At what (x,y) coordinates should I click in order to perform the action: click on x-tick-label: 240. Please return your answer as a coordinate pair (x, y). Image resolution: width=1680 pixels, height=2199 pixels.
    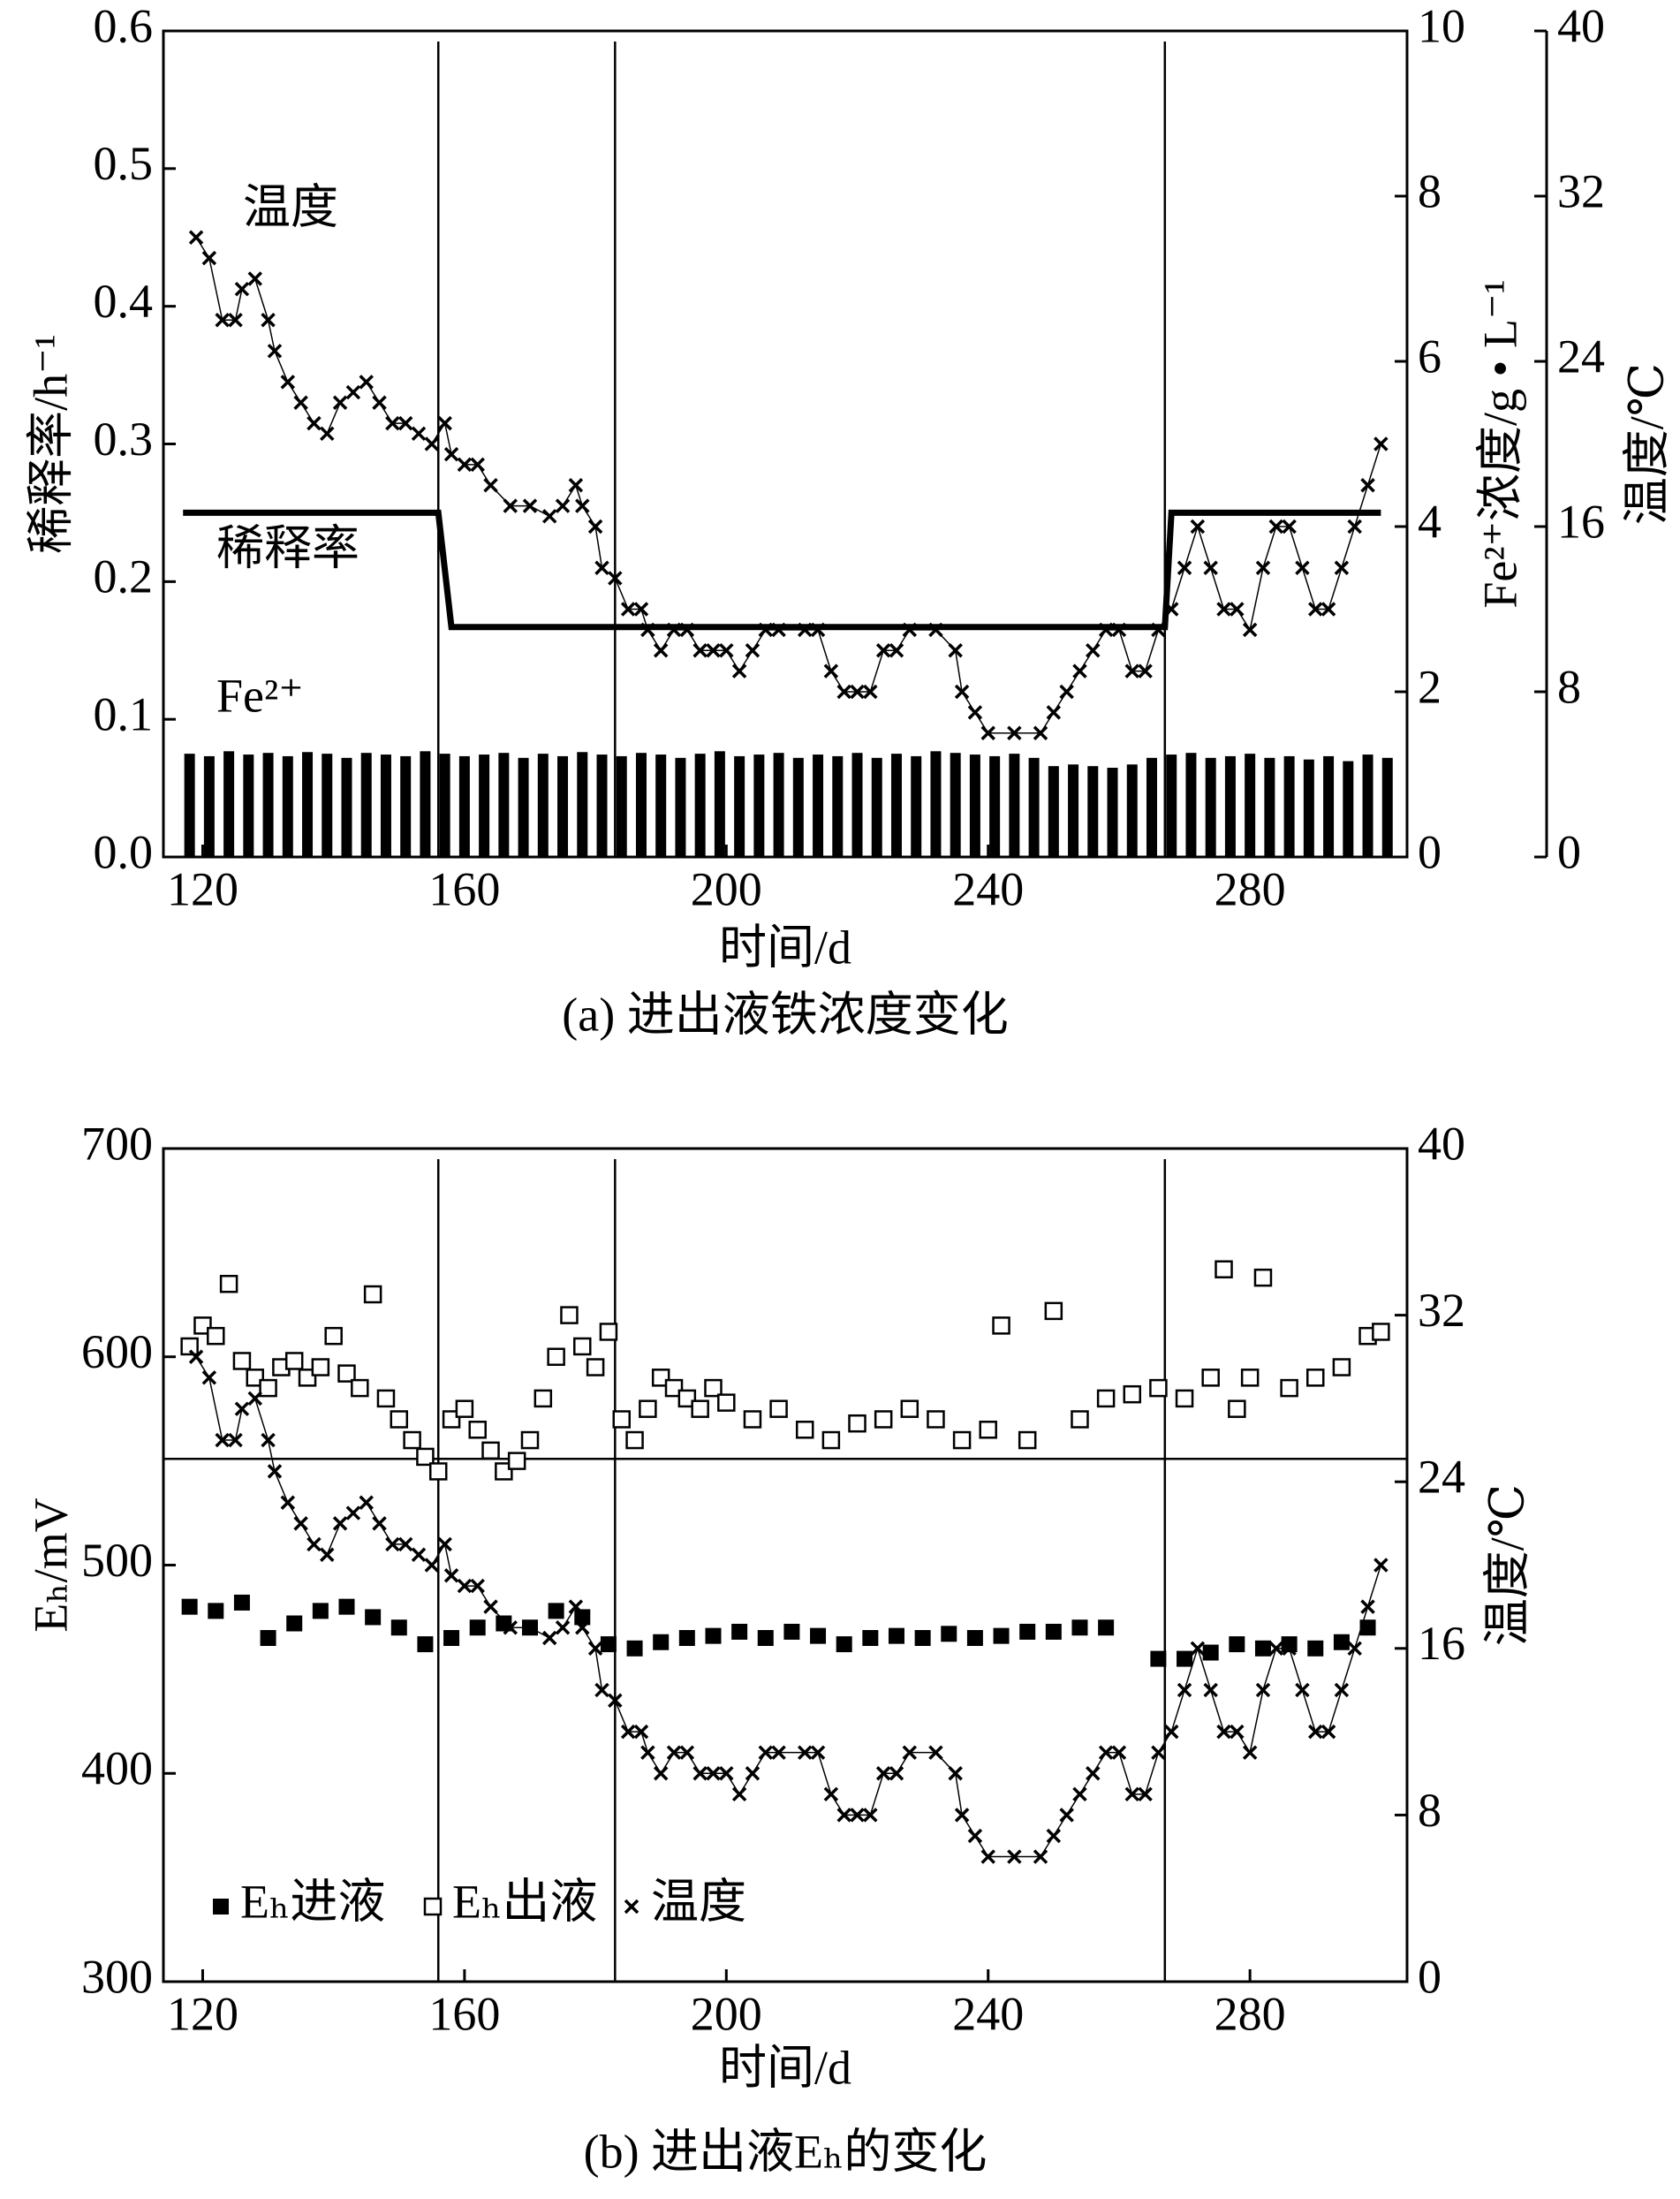
    Looking at the image, I should click on (988, 2013).